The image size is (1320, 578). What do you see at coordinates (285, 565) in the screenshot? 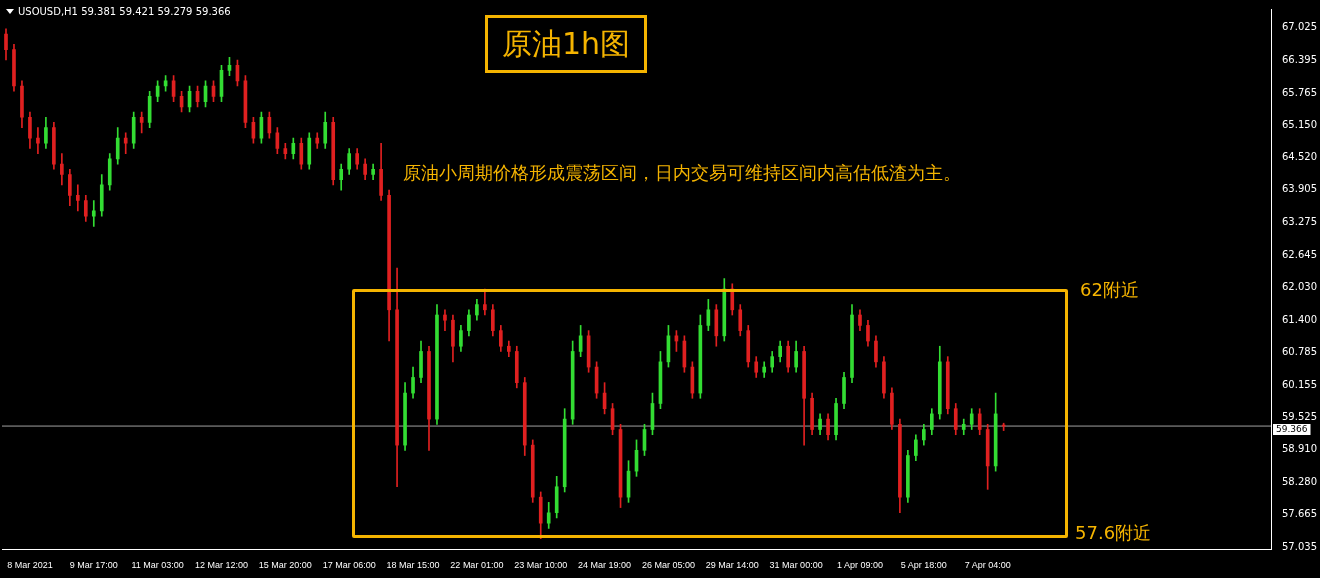
I see `x-tick-label: 15 Mar 20:00` at bounding box center [285, 565].